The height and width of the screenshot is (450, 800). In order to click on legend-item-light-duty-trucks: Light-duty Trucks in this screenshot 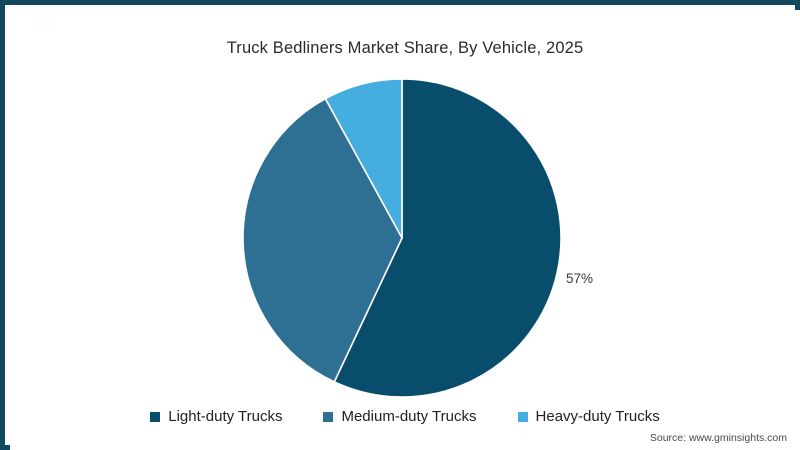, I will do `click(216, 416)`.